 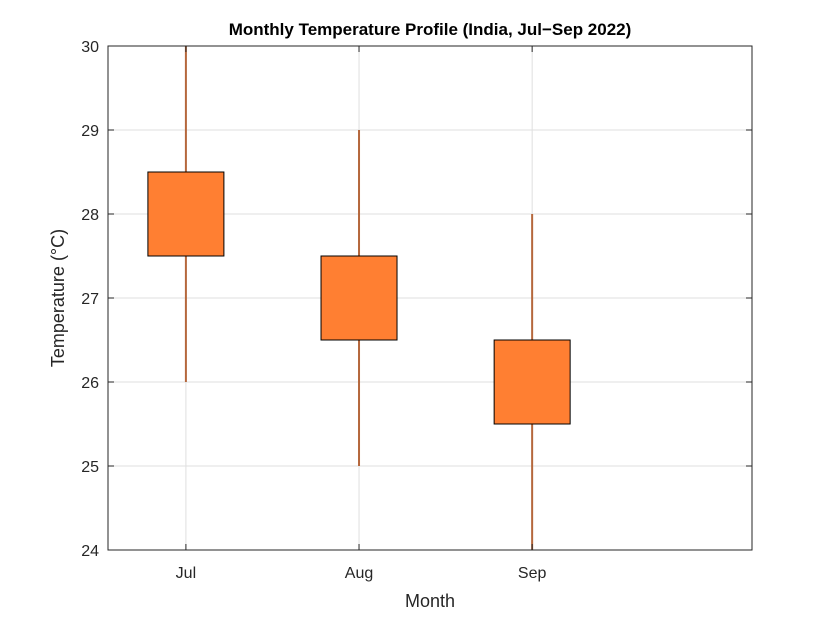 What do you see at coordinates (90, 383) in the screenshot?
I see `y-tick-label: 26` at bounding box center [90, 383].